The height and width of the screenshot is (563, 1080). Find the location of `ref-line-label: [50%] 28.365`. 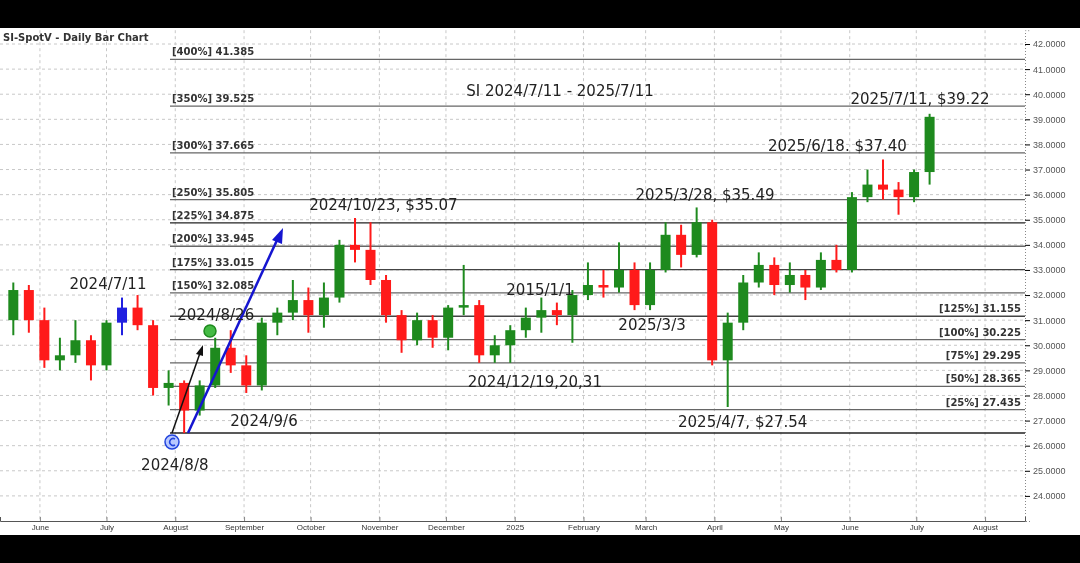

ref-line-label: [50%] 28.365 is located at coordinates (983, 379).